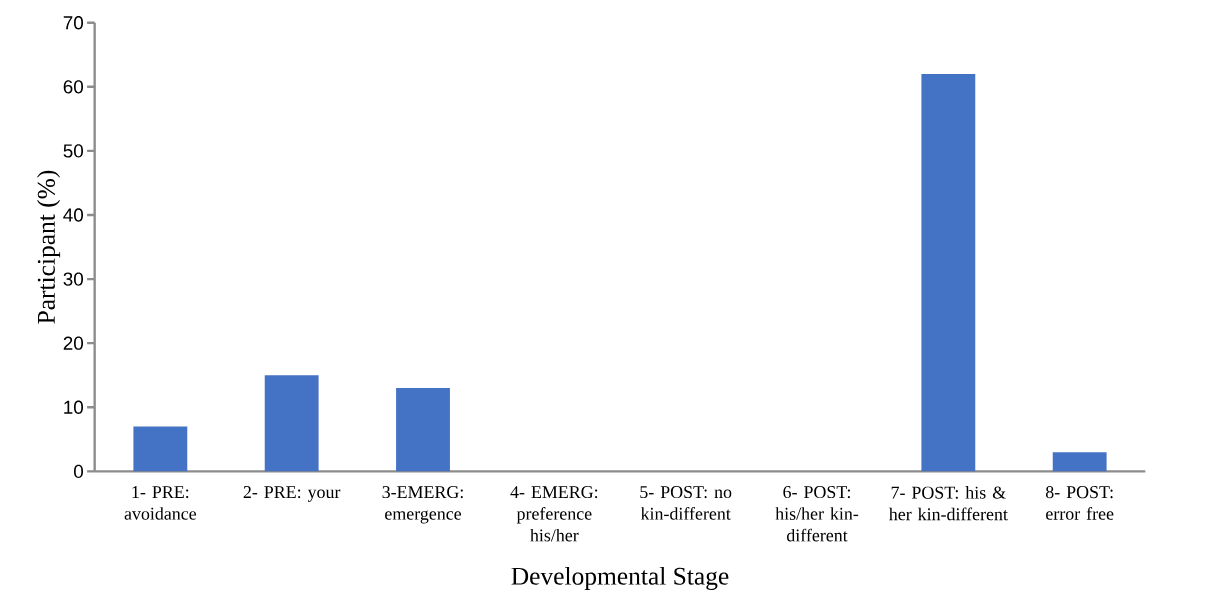  What do you see at coordinates (554, 514) in the screenshot?
I see `x-tick-label: 4- EMERG: preference his/her` at bounding box center [554, 514].